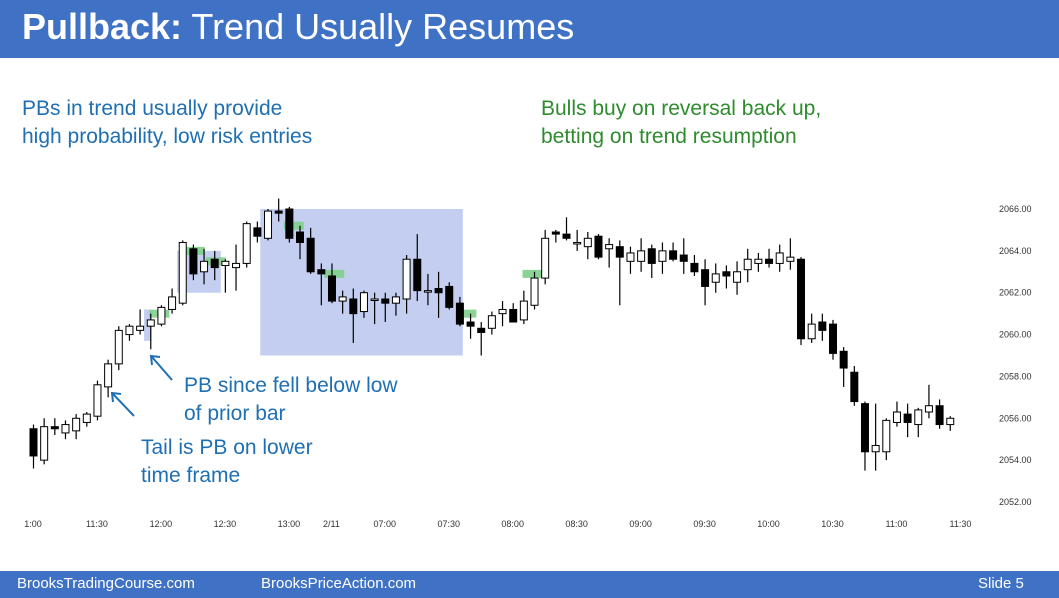  I want to click on footer-center: BrooksPriceAction.com, so click(339, 583).